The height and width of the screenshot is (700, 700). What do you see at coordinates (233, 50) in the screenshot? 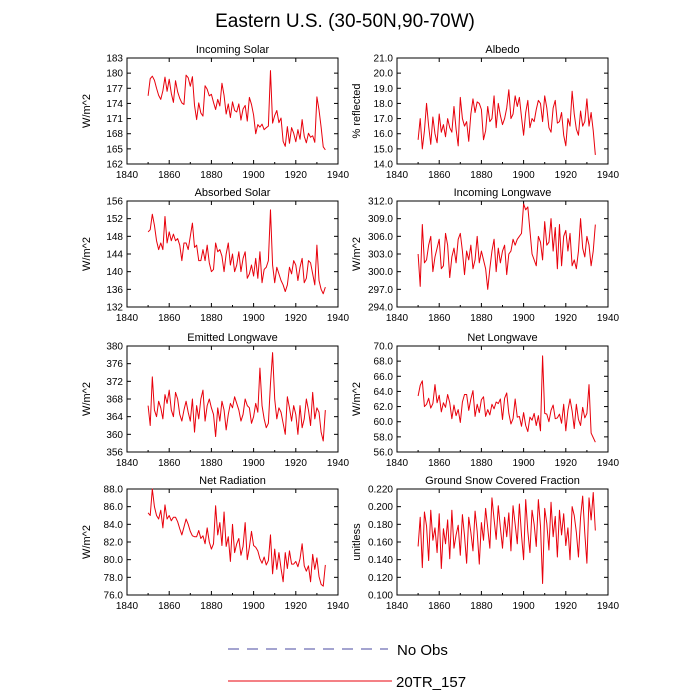
I see `panel-title: Incoming Solar` at bounding box center [233, 50].